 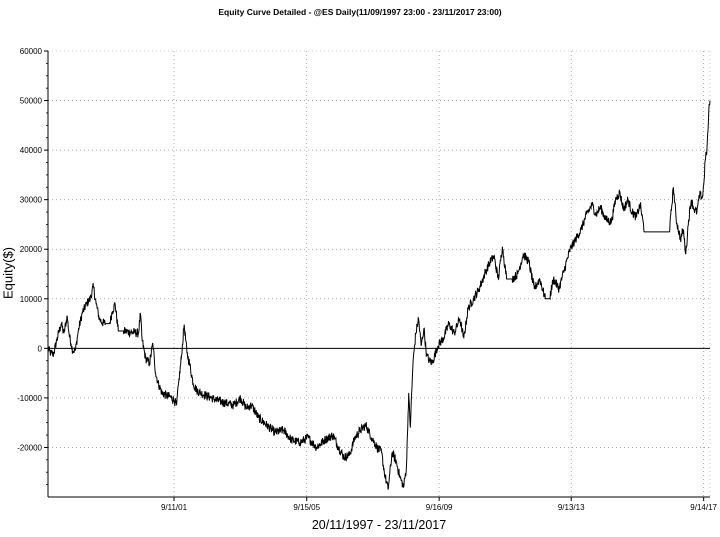 What do you see at coordinates (703, 507) in the screenshot?
I see `x-tick-label: 9/14/17` at bounding box center [703, 507].